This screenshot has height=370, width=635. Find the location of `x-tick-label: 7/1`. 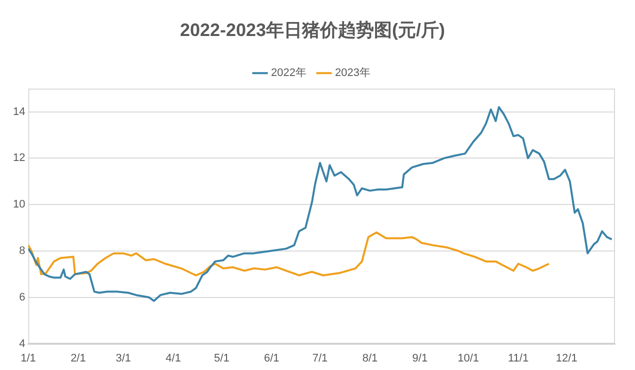

x-tick-label: 7/1 is located at coordinates (320, 358).